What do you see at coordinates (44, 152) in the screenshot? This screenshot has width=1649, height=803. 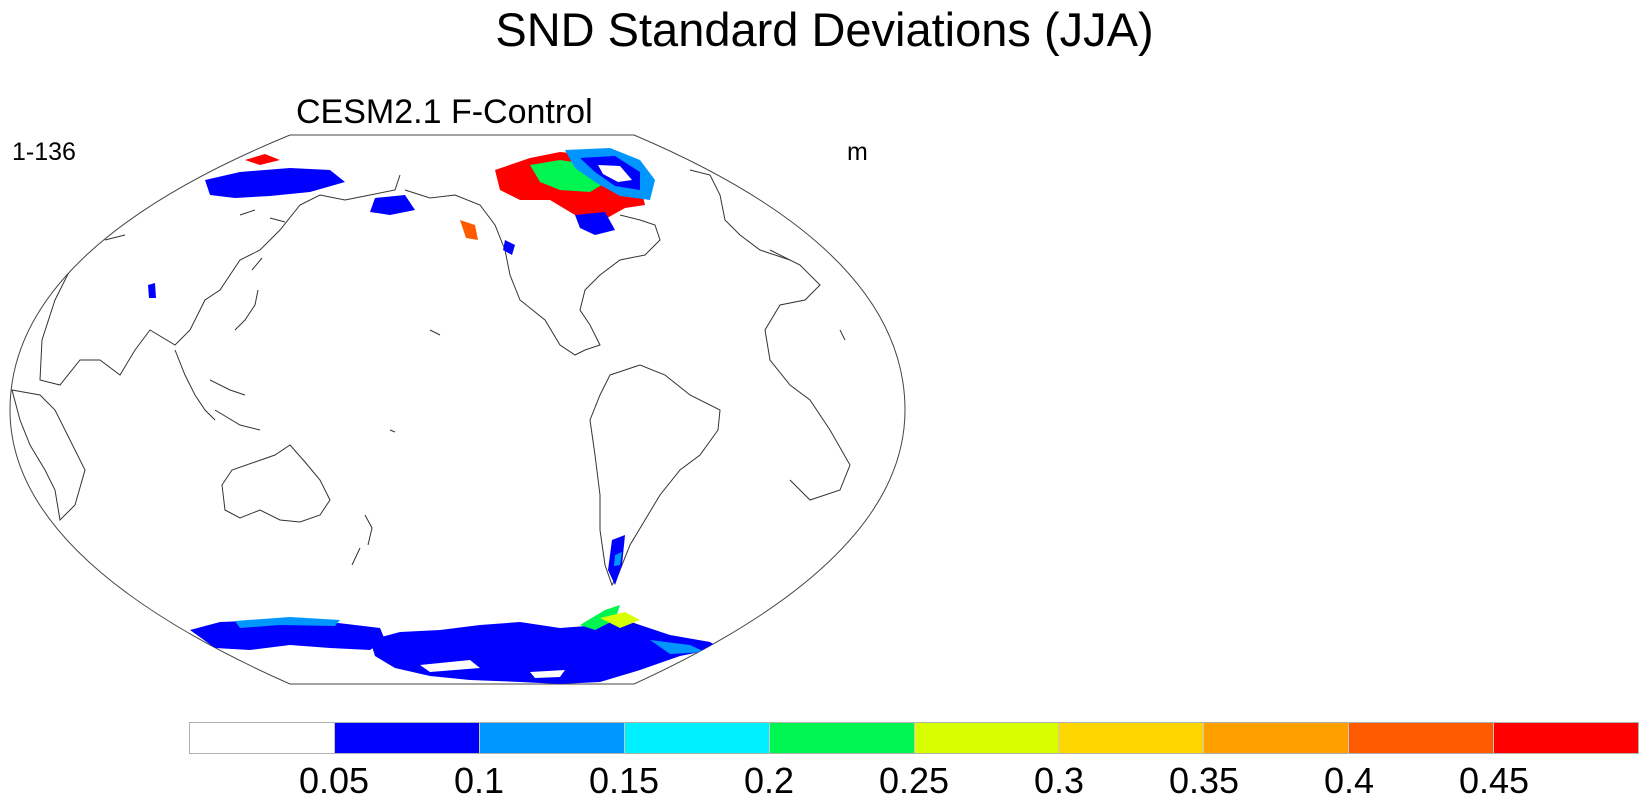 I see `period-label: 1-136` at bounding box center [44, 152].